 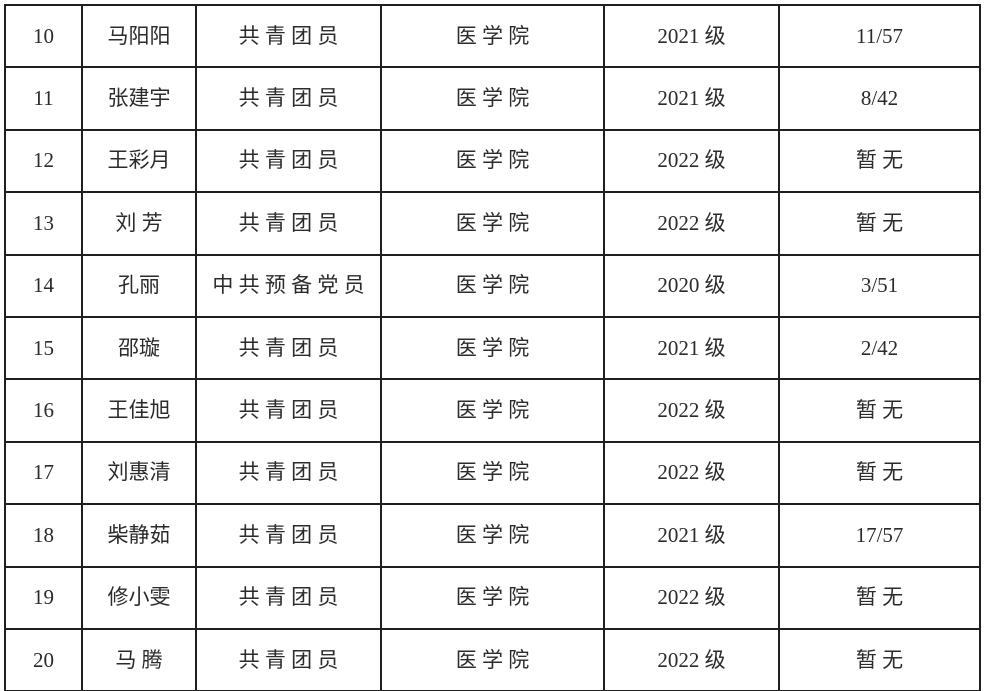 I want to click on cell-rank: 3/51, so click(x=879, y=285).